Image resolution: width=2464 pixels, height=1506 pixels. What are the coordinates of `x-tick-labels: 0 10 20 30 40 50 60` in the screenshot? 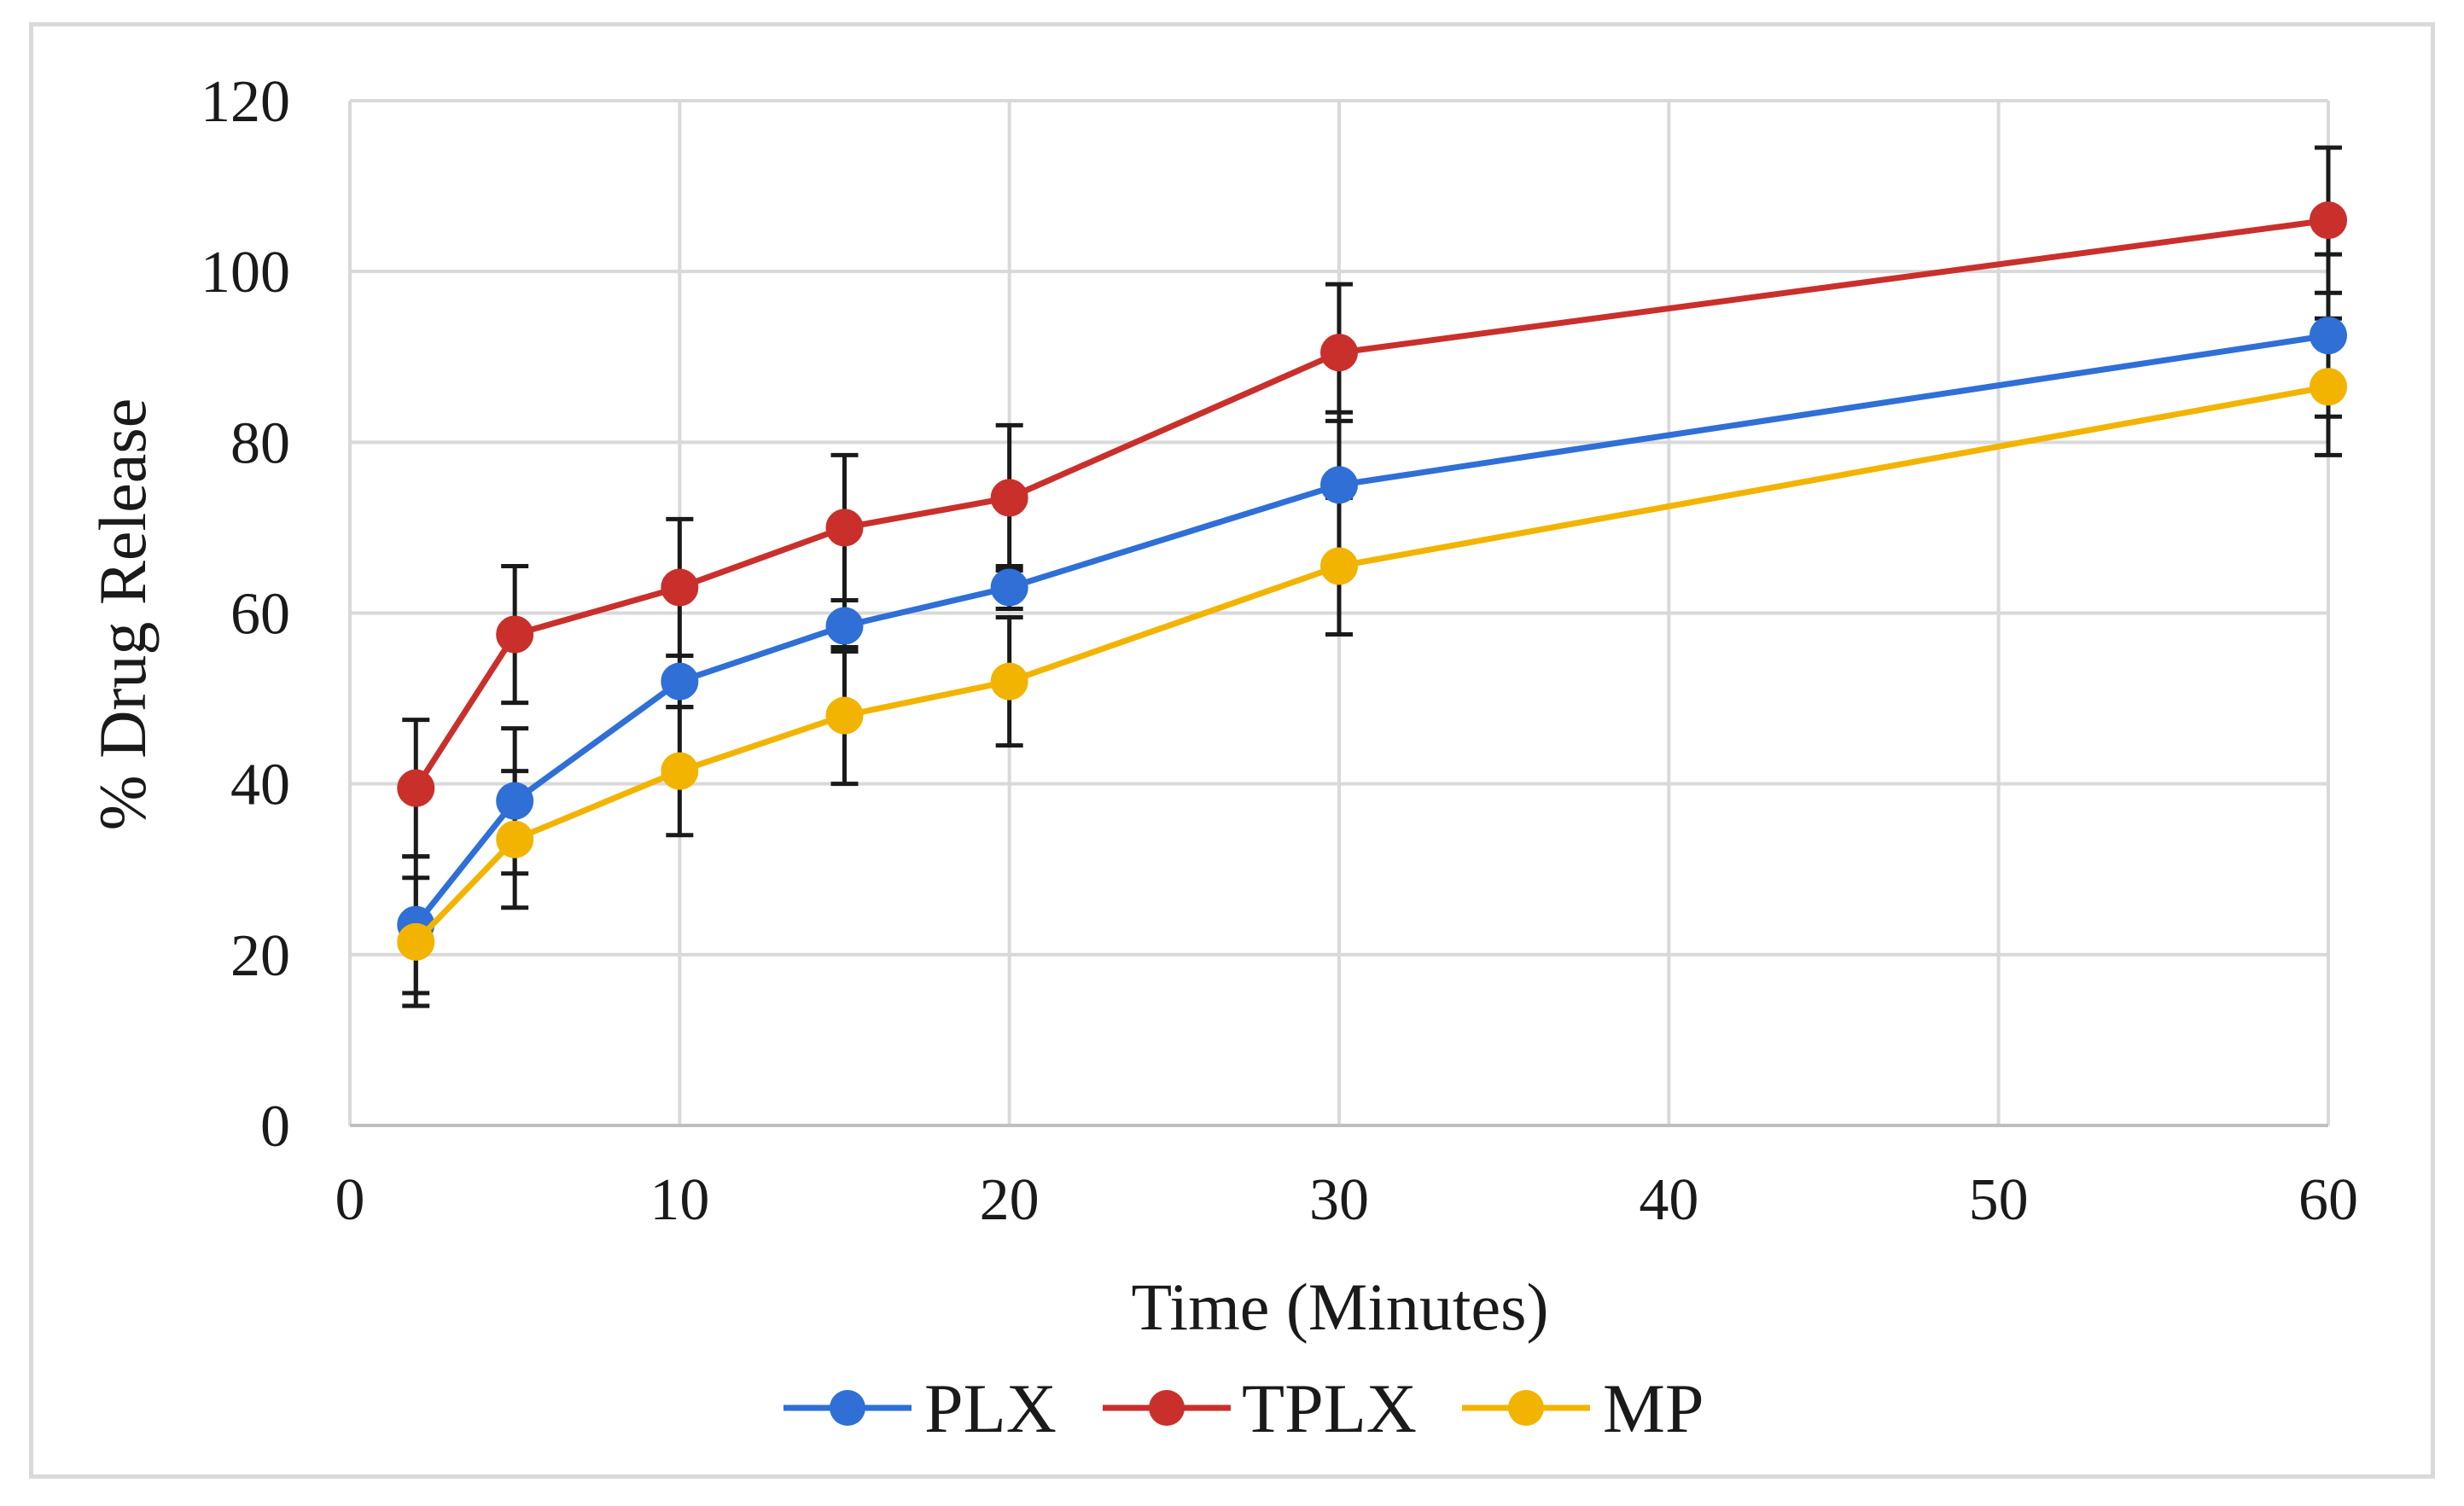 It's located at (1347, 1200).